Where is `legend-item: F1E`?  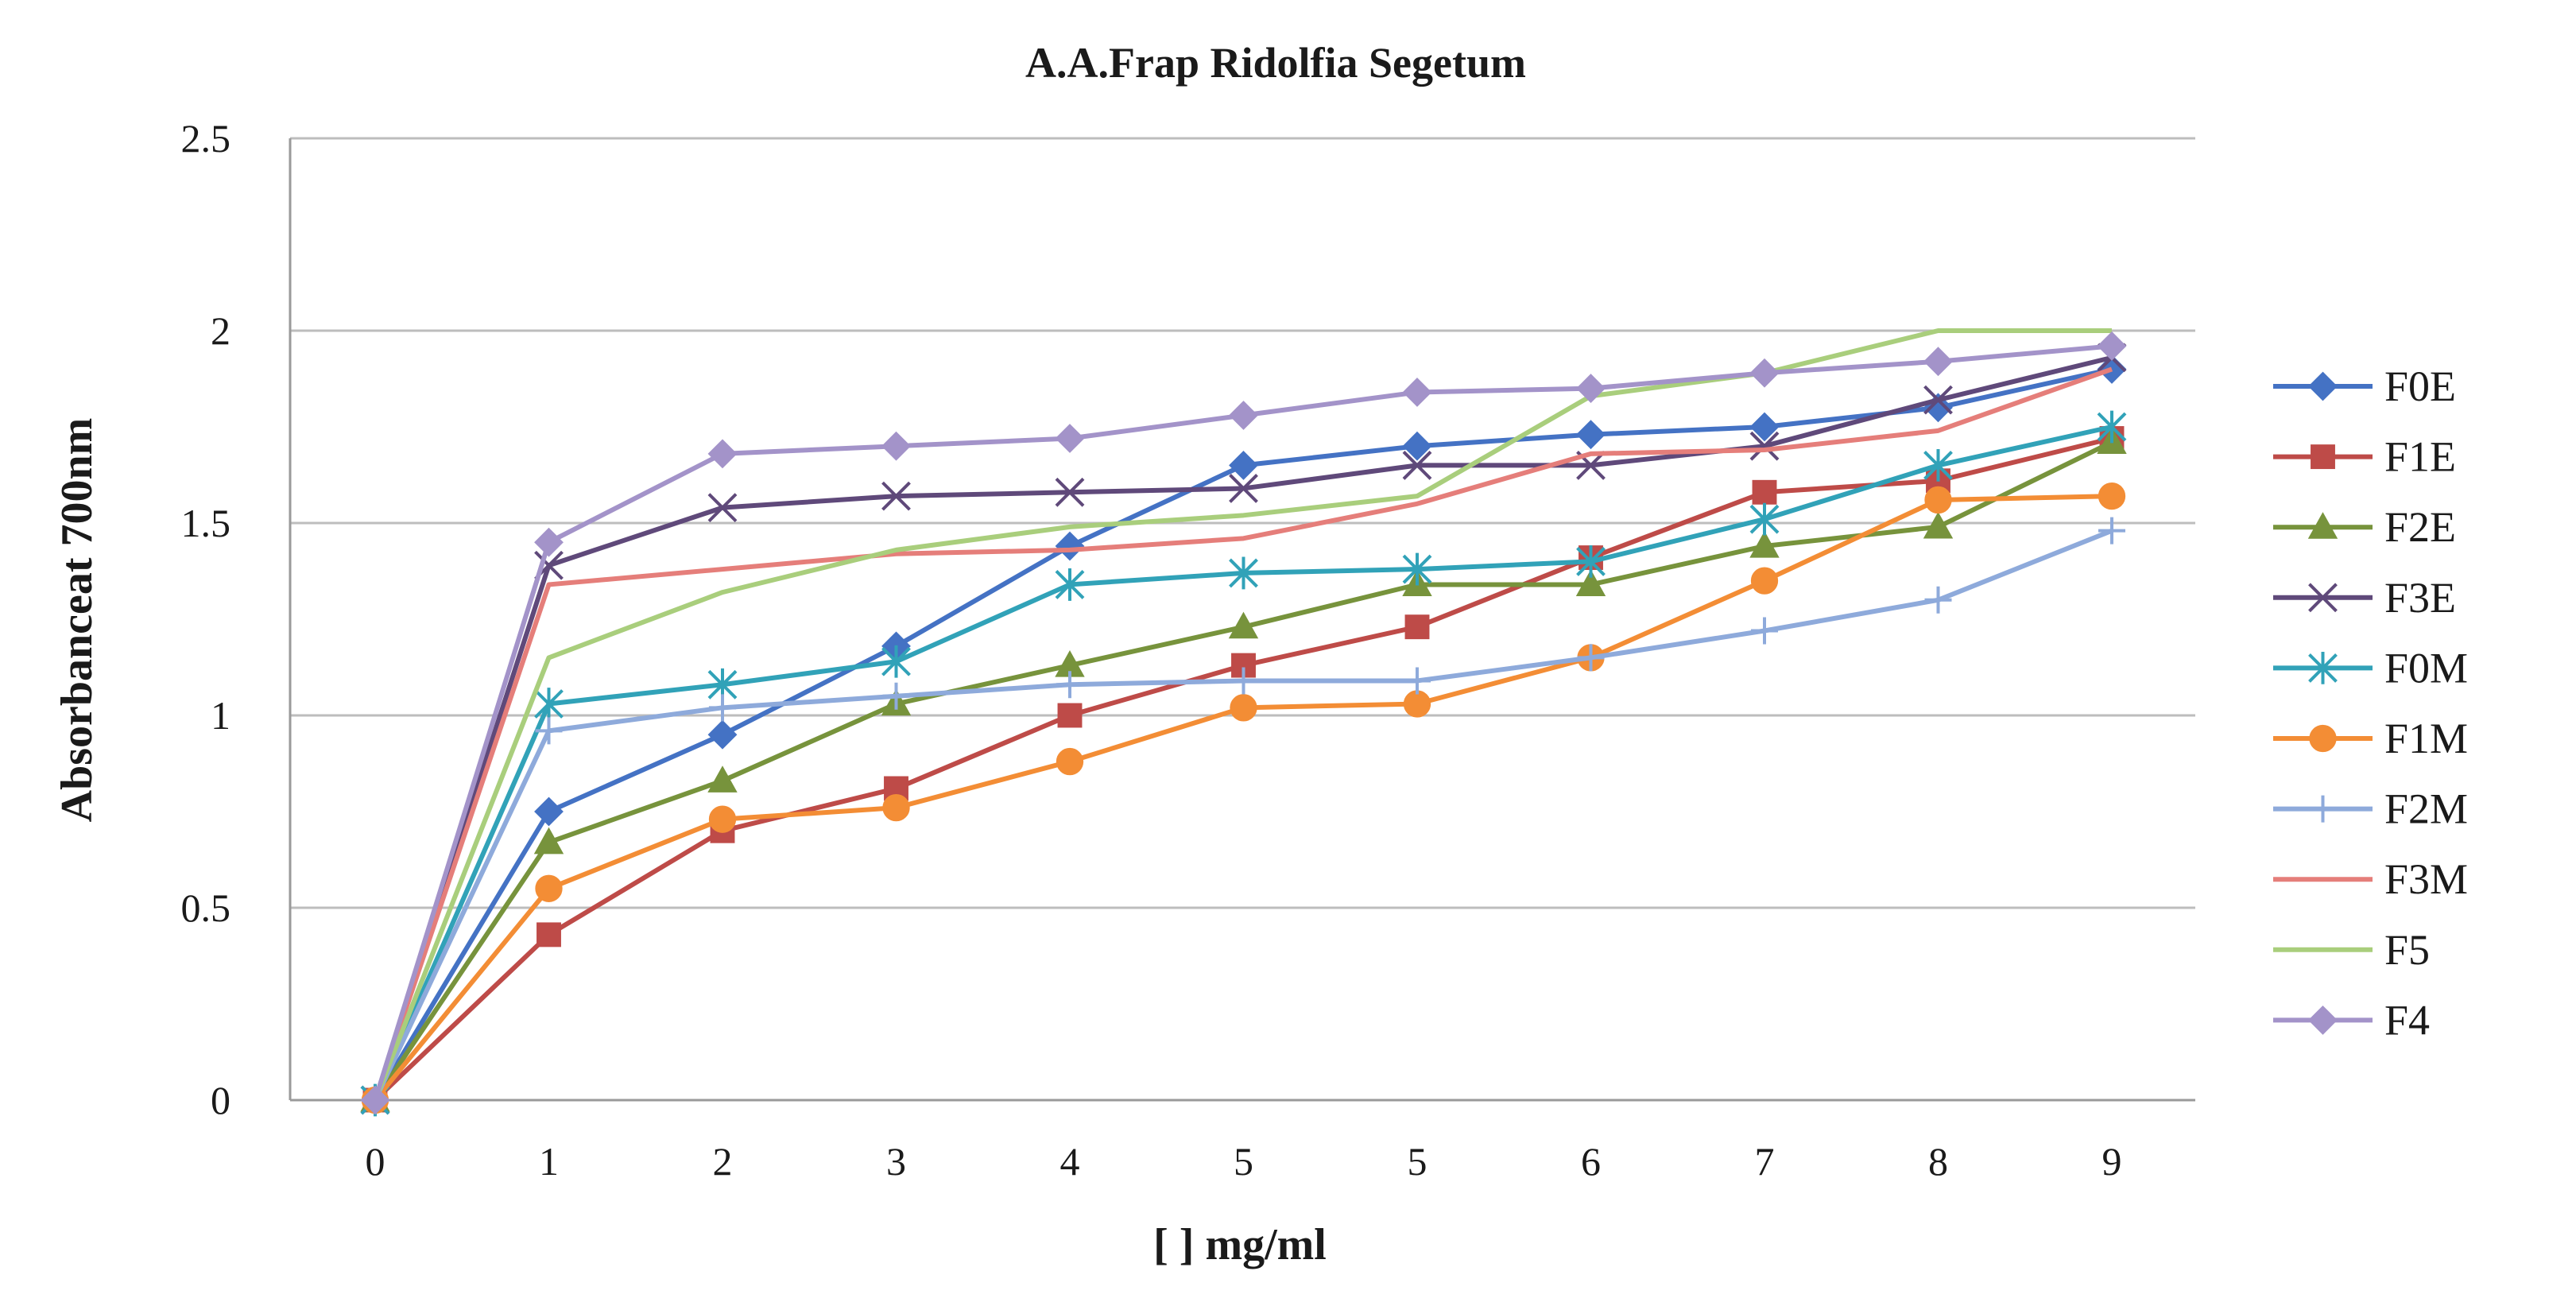 legend-item: F1E is located at coordinates (2364, 457).